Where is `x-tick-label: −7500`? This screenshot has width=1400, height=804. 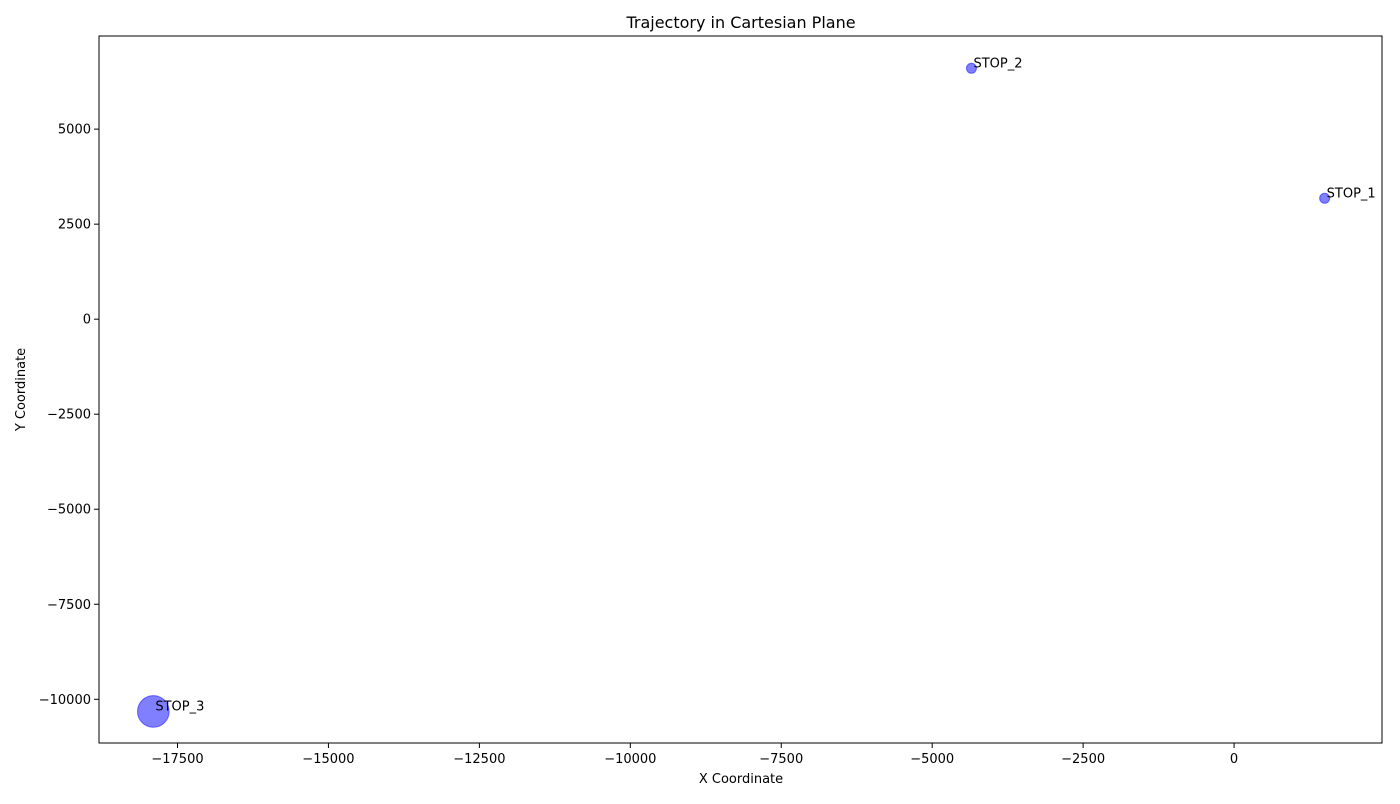 x-tick-label: −7500 is located at coordinates (781, 759).